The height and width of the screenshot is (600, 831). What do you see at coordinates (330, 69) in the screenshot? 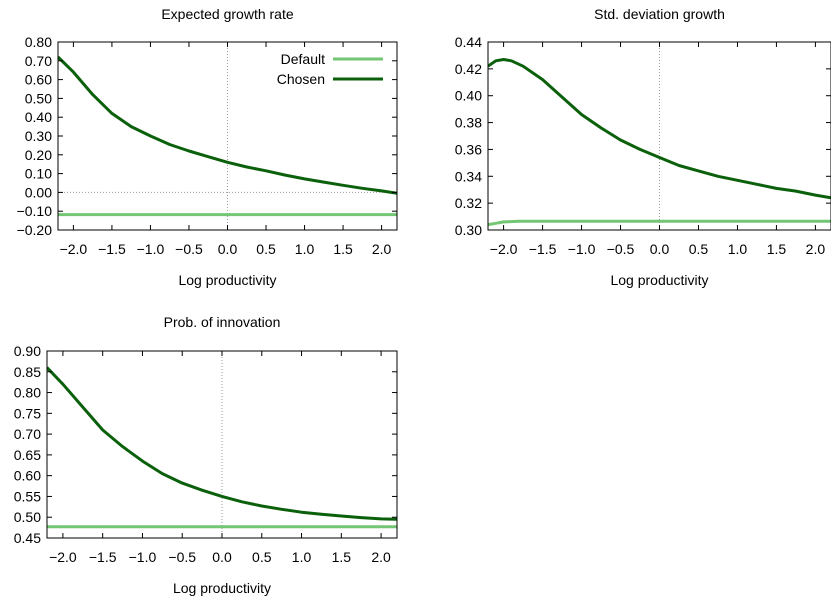
I see `legend: Default Chosen` at bounding box center [330, 69].